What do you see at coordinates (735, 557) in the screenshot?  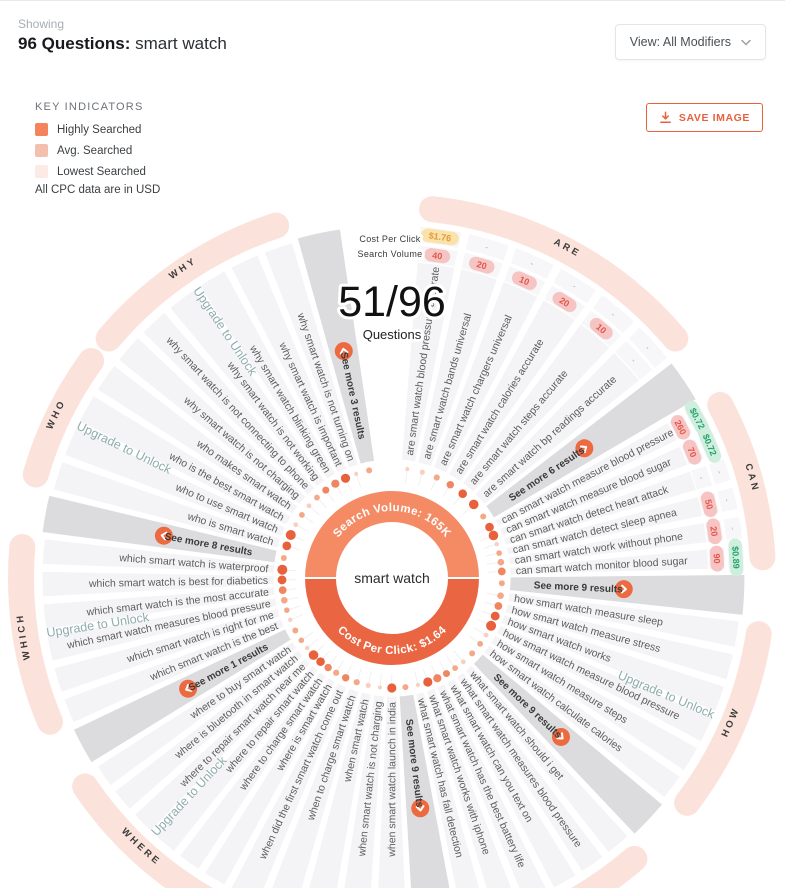 I see `cpc-pill-value: $0.89` at bounding box center [735, 557].